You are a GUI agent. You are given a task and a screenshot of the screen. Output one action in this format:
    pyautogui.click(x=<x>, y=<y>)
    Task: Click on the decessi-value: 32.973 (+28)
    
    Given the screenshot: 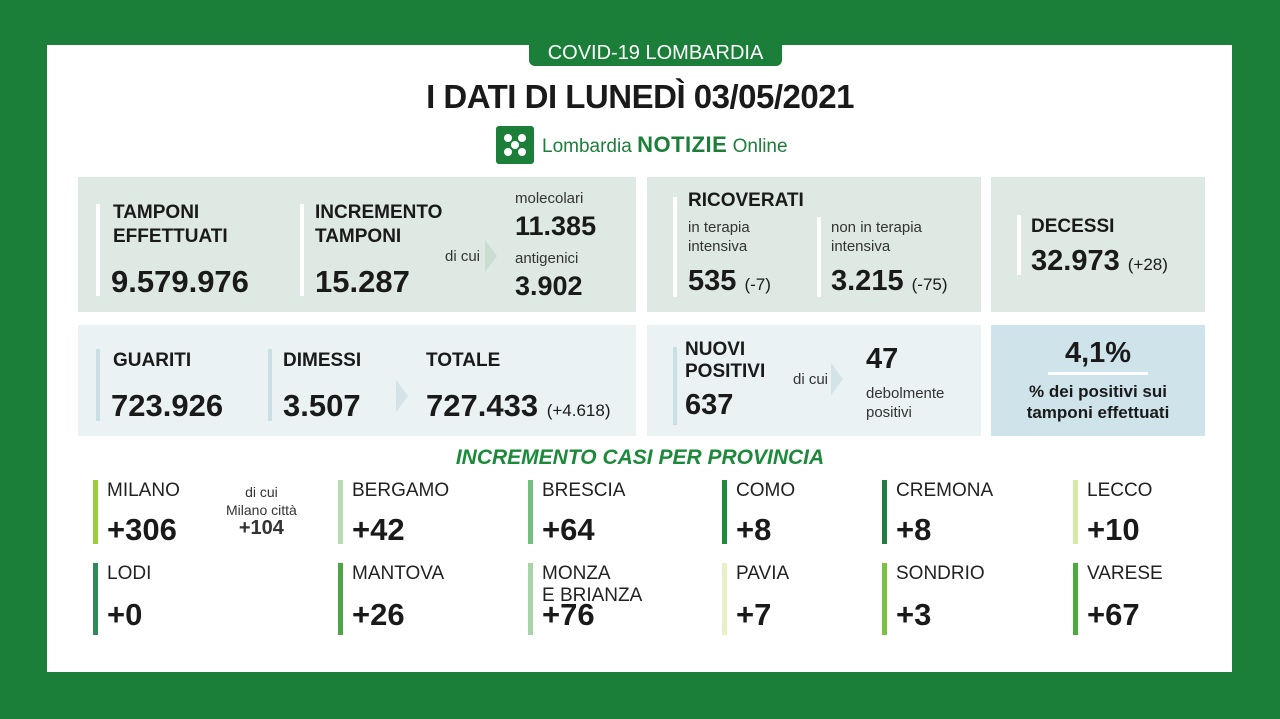 What is the action you would take?
    pyautogui.click(x=1099, y=261)
    